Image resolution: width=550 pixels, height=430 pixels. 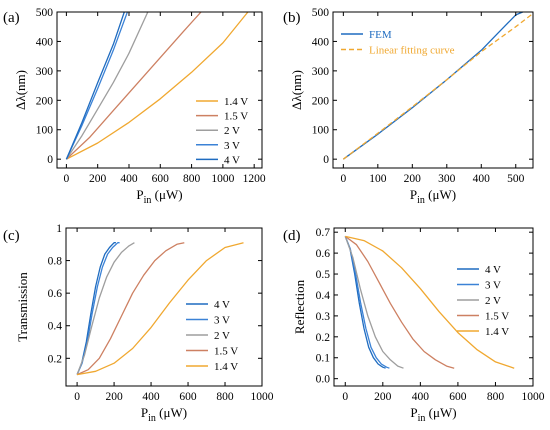 I want to click on x-tick-label: 300, so click(x=447, y=179).